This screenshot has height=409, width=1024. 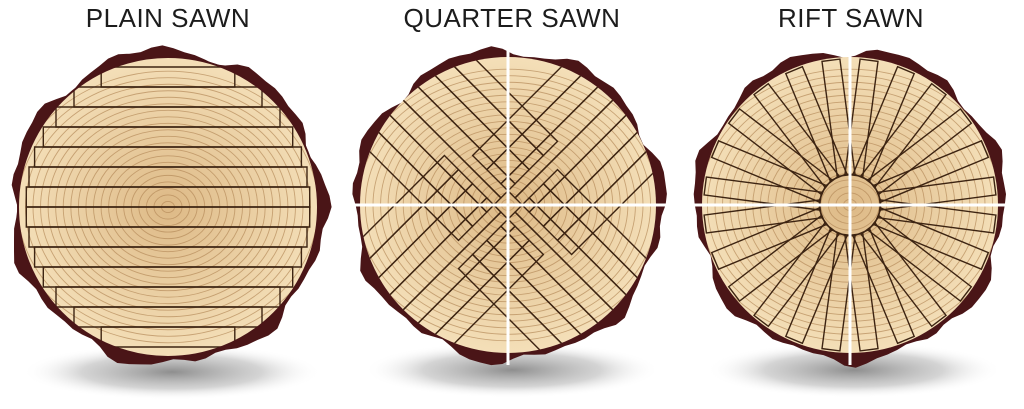 What do you see at coordinates (851, 18) in the screenshot?
I see `rift-sawn-title: RIFT SAWN` at bounding box center [851, 18].